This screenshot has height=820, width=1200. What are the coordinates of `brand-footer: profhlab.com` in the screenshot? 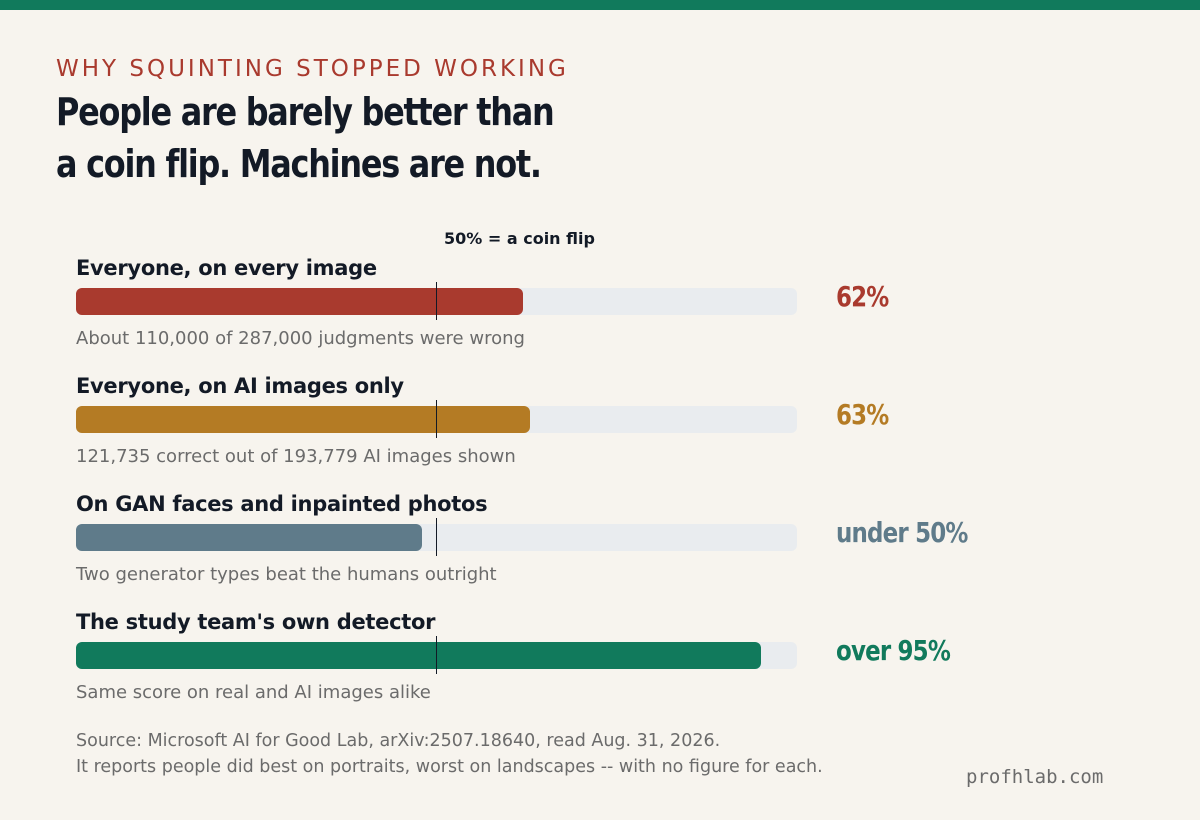 It's located at (1035, 777).